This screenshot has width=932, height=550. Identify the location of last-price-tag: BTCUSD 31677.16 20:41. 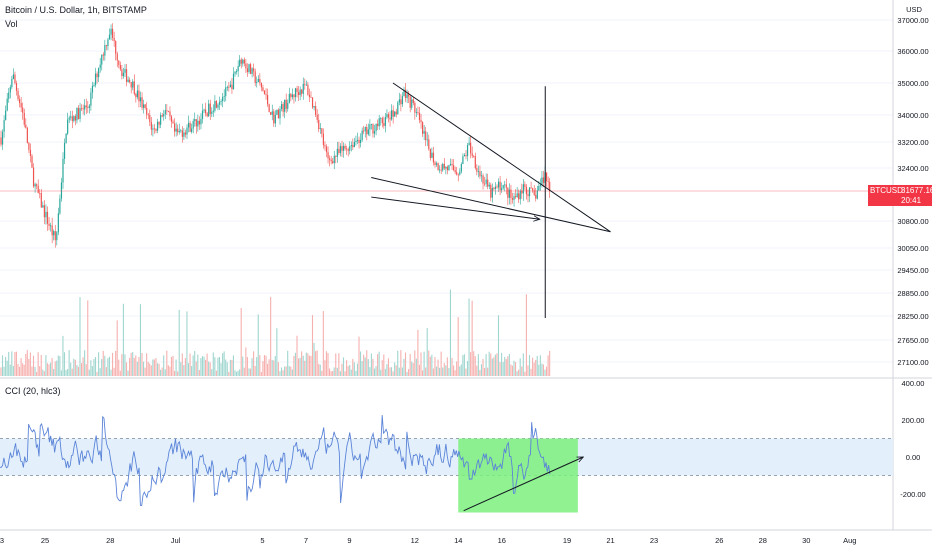
(900, 195).